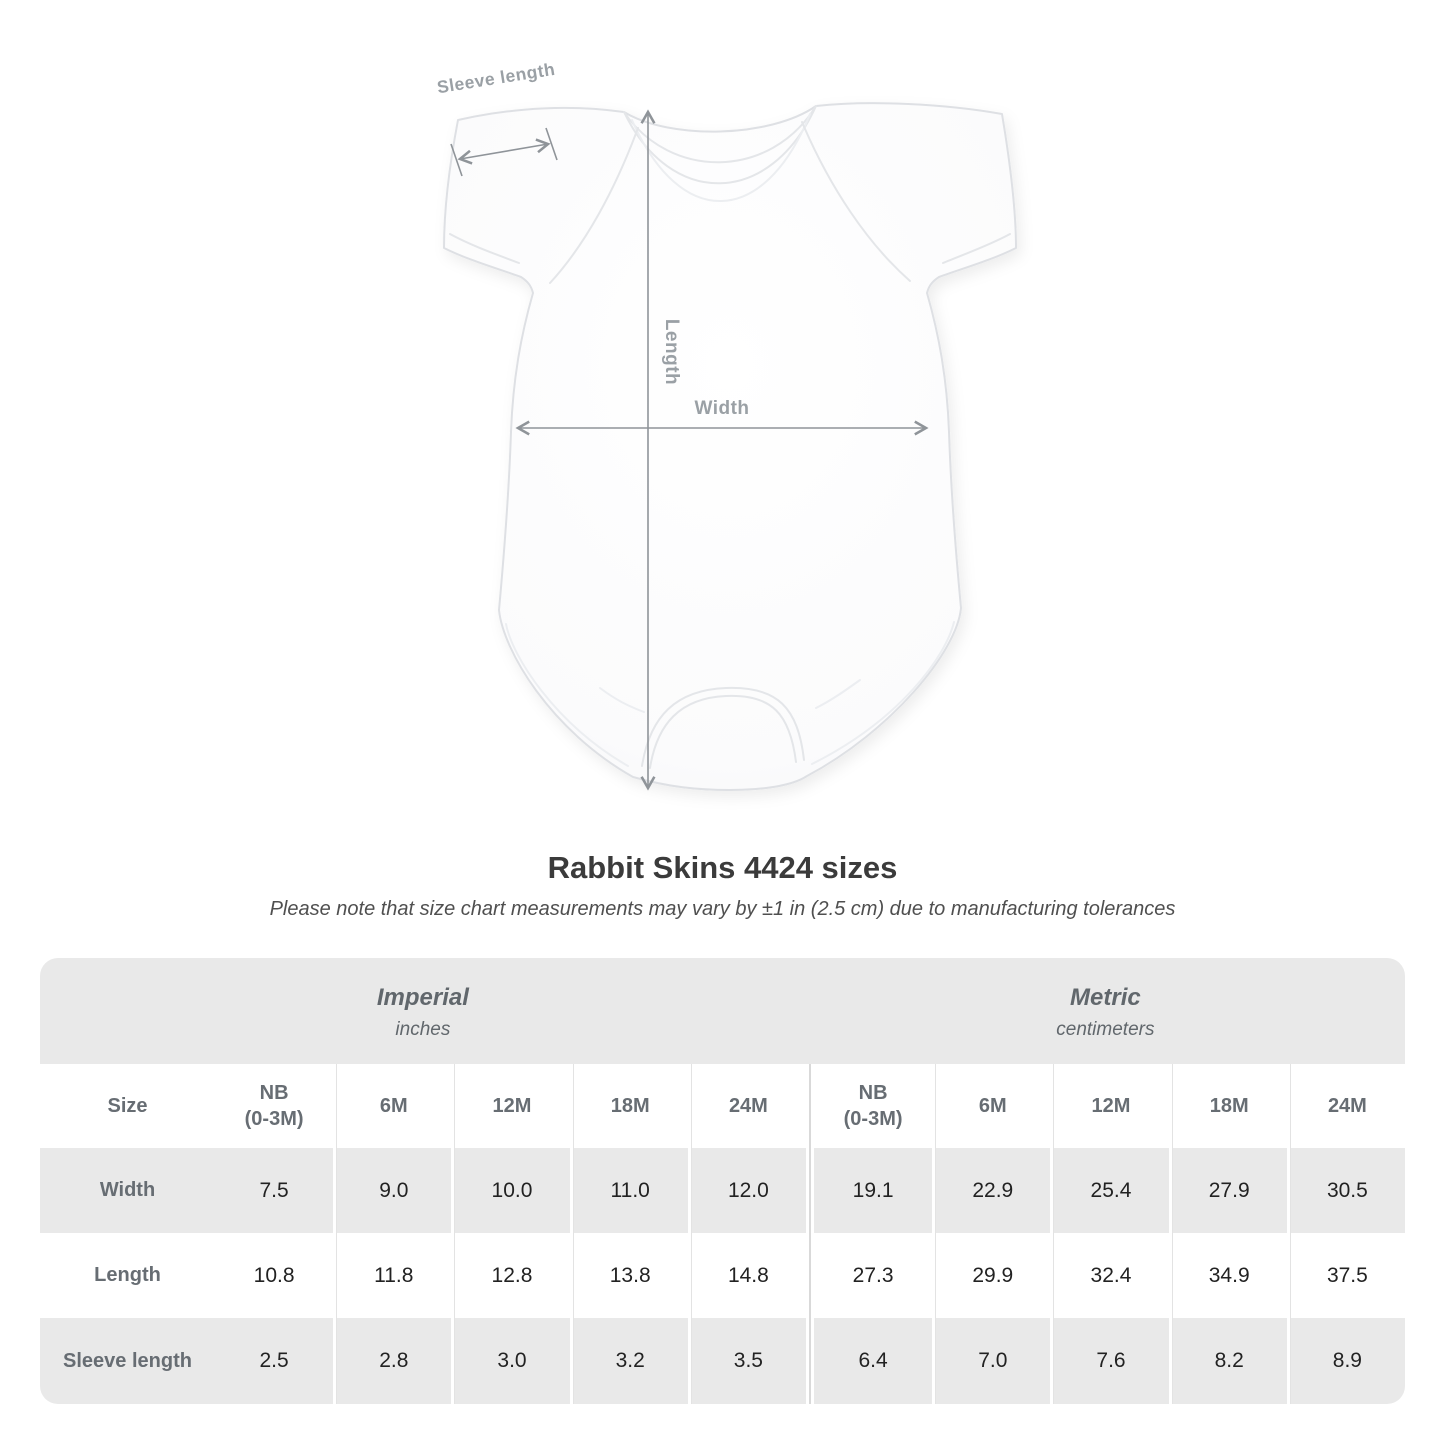 This screenshot has width=1445, height=1445. I want to click on value-cell: 10.0, so click(510, 1190).